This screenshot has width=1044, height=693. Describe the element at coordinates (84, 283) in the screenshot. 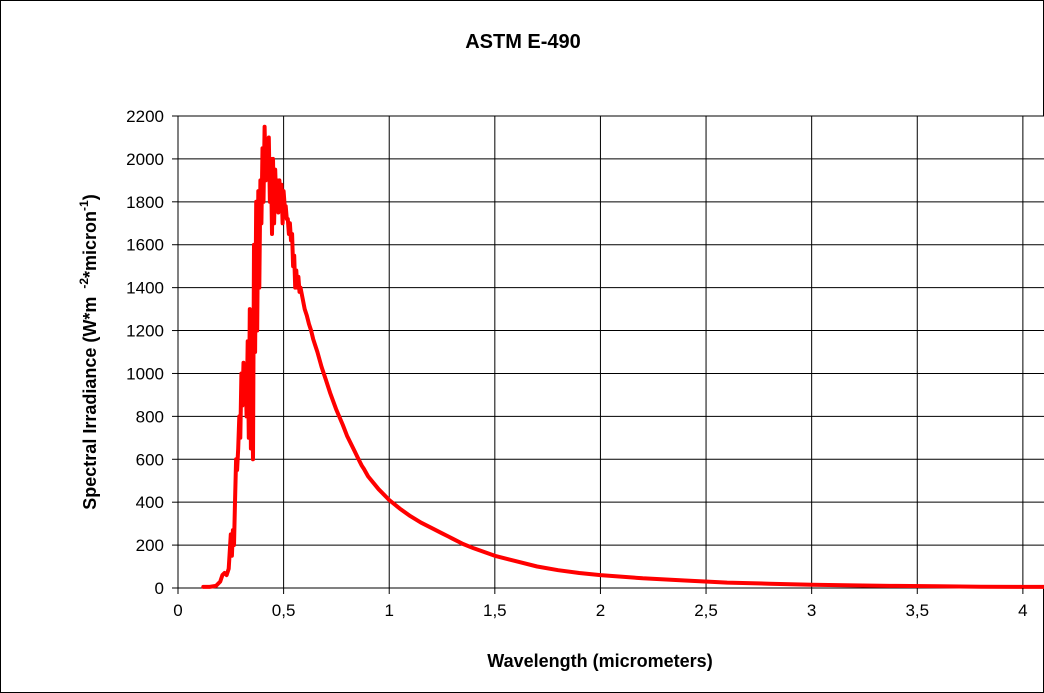

I see `y-axis-title-exp1: -2` at that location.